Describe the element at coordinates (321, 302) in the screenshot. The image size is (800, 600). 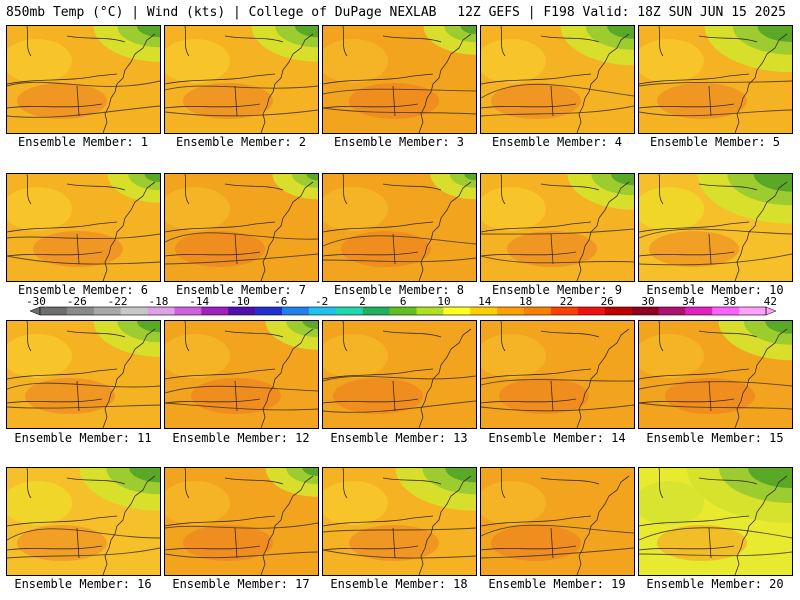
I see `colorbar-tick-label: -2` at that location.